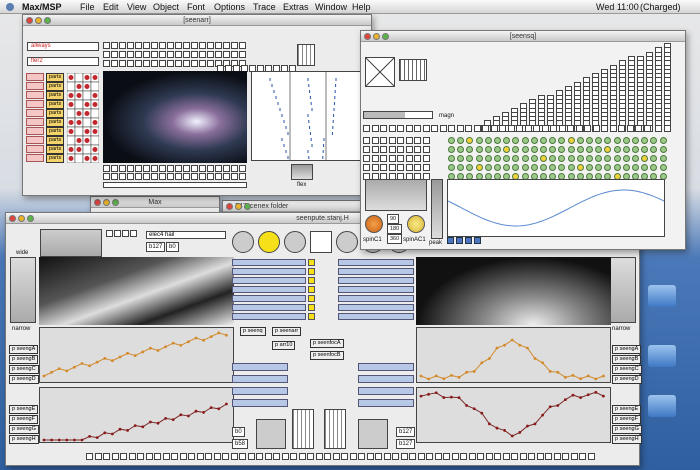 Image resolution: width=700 pixels, height=470 pixels. I want to click on desktop-icon, so click(662, 356).